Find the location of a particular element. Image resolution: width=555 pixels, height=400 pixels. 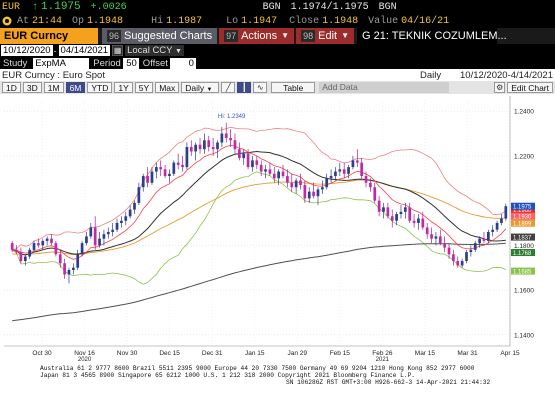

x-tick-label: Apr 15 is located at coordinates (510, 353).